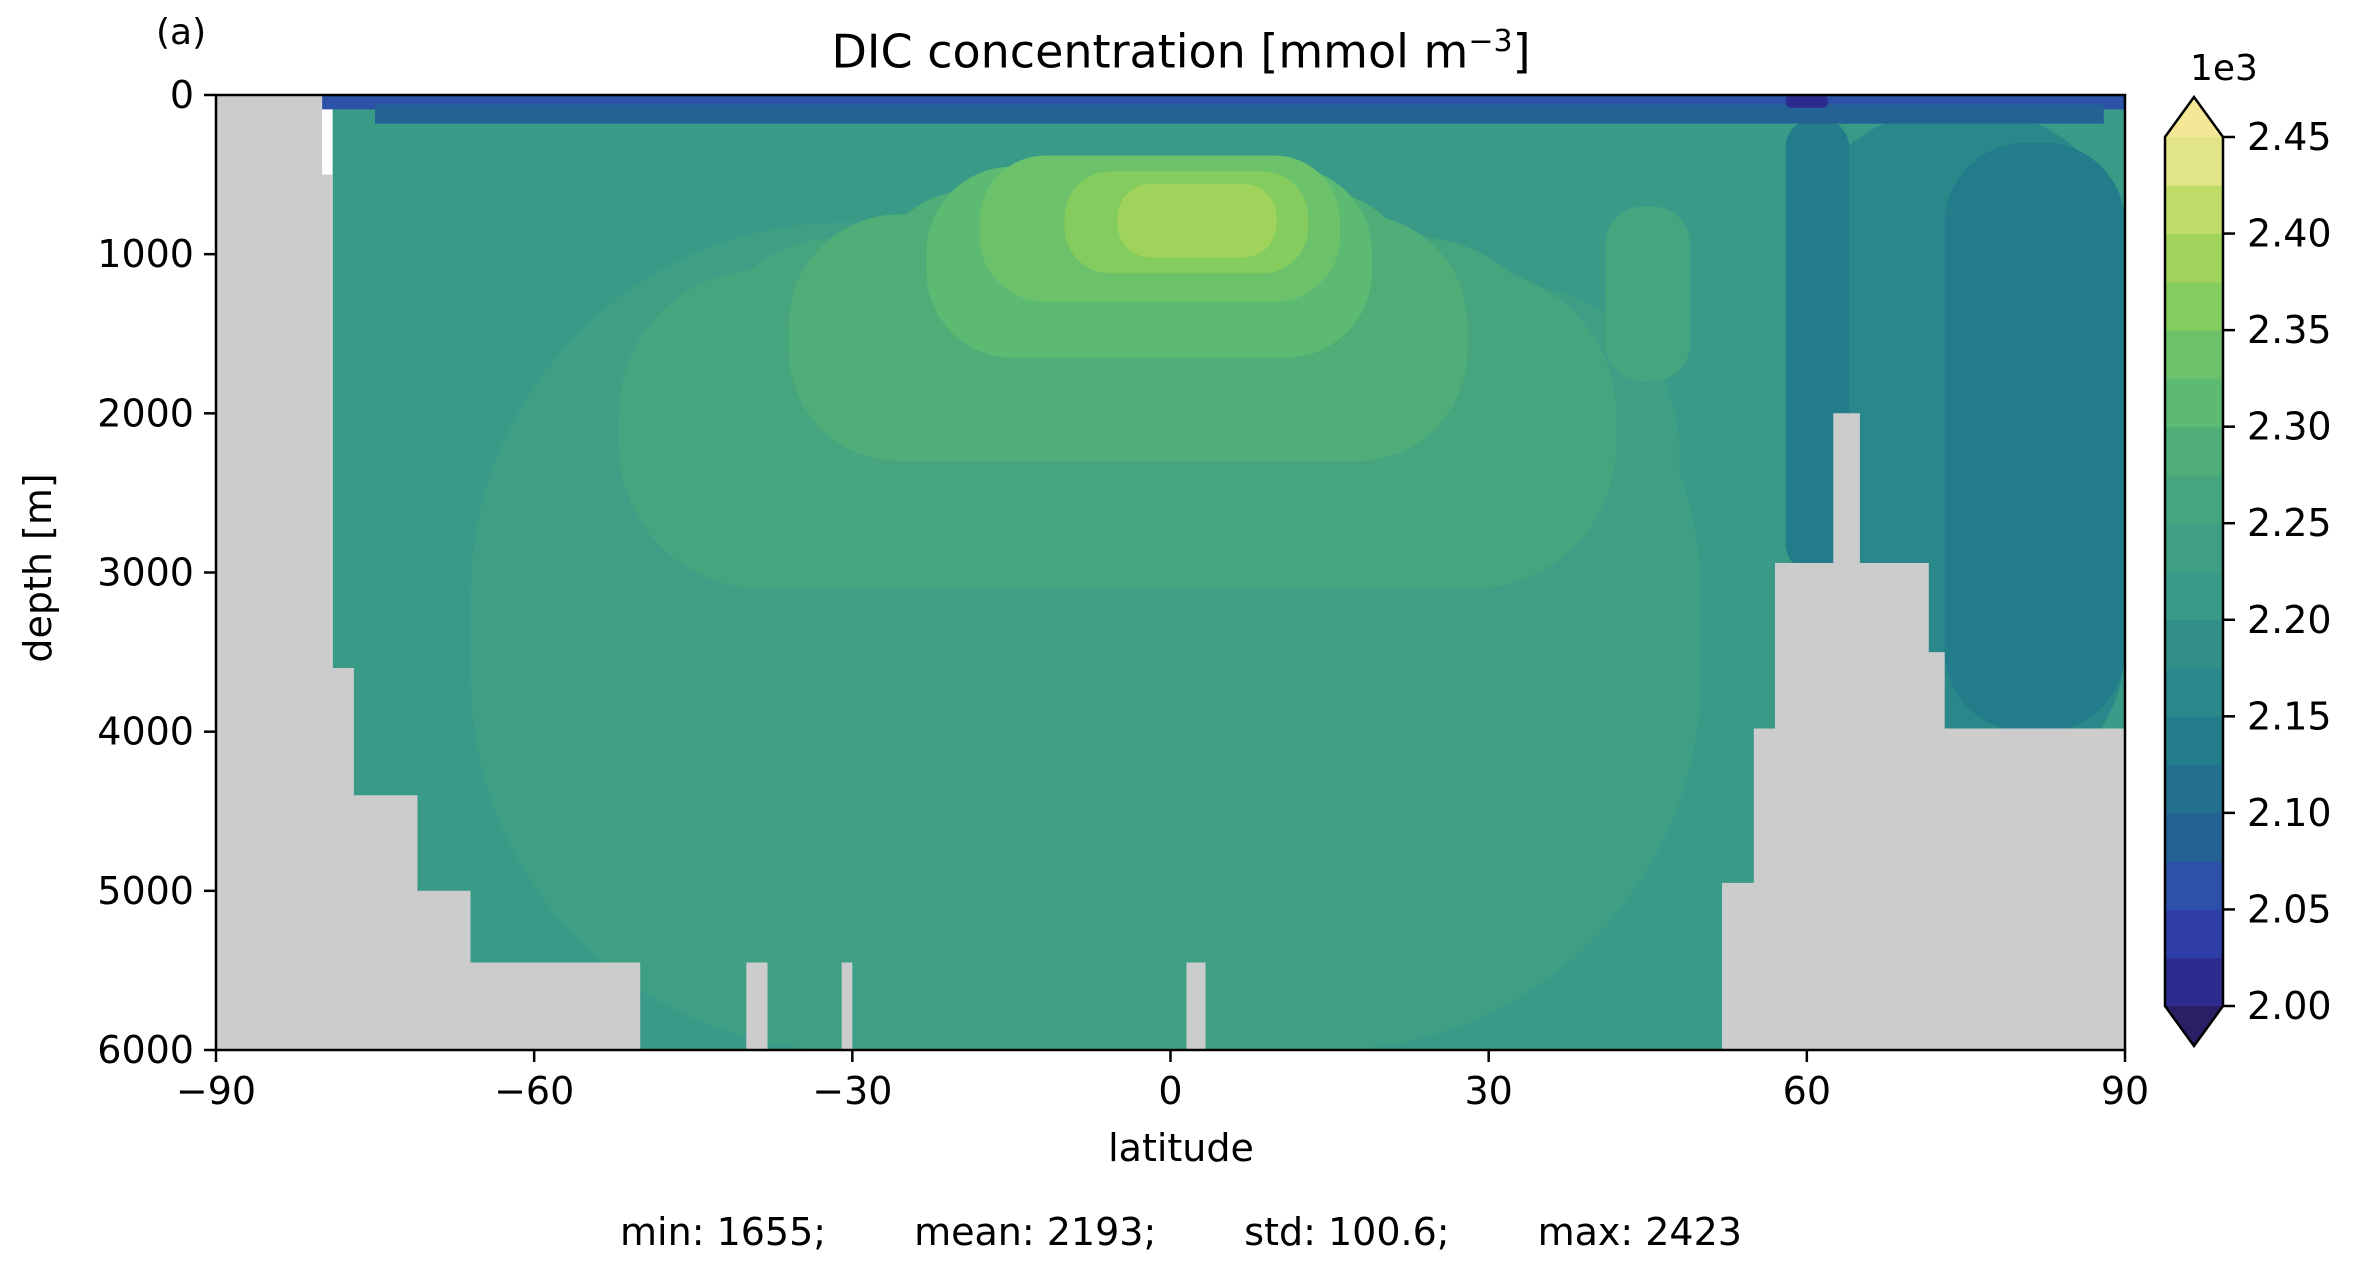  I want to click on colorbar-extend-max, so click(2194, 117).